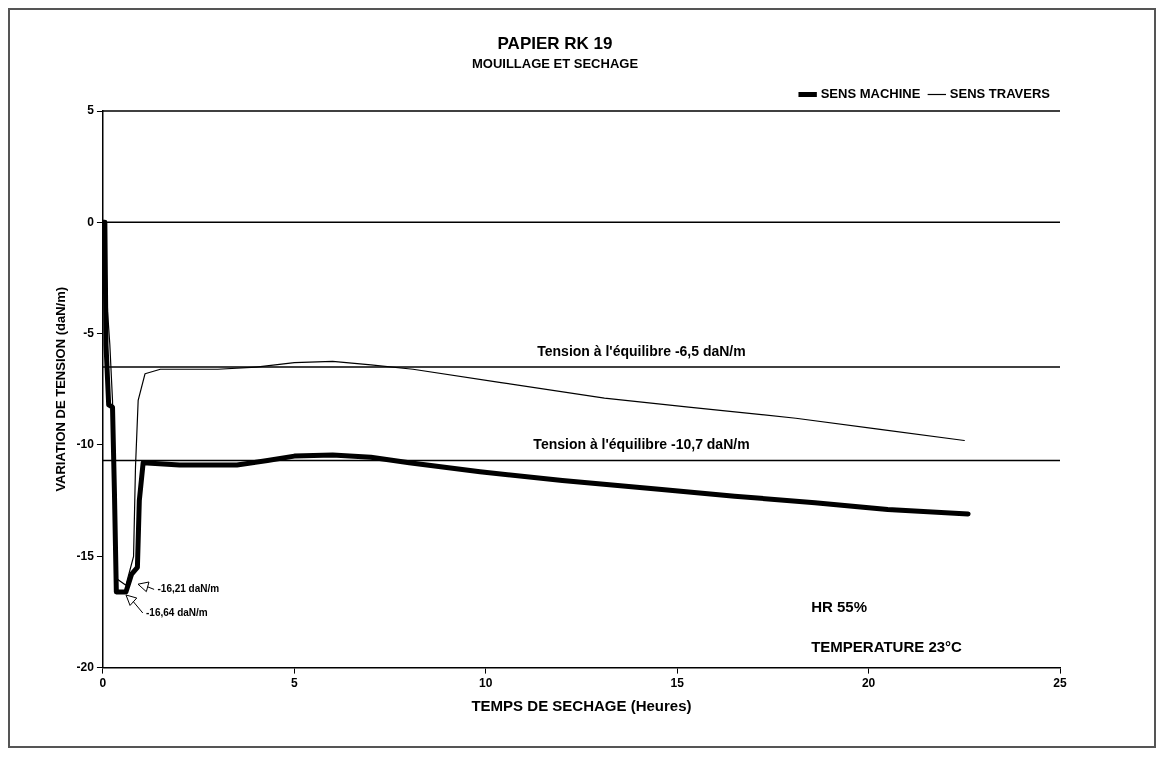  What do you see at coordinates (295, 683) in the screenshot?
I see `x-tick-label: 5` at bounding box center [295, 683].